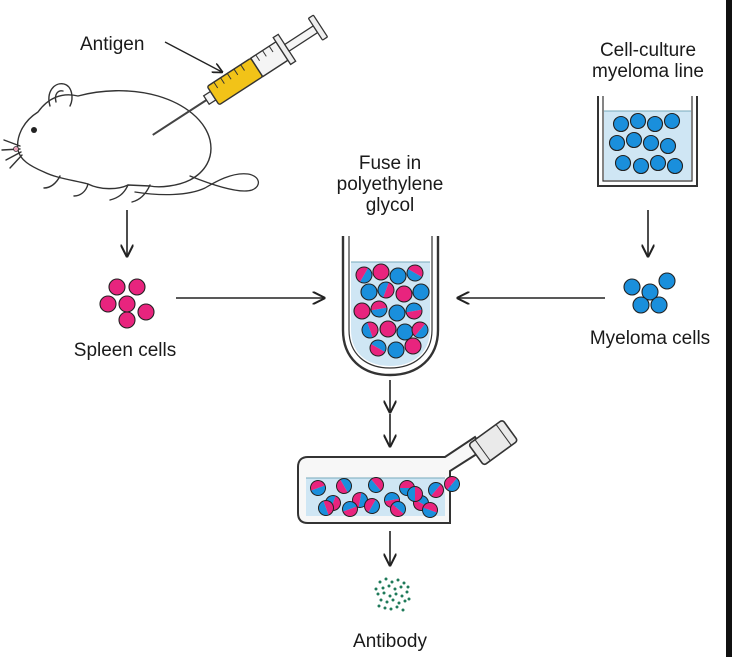 This screenshot has height=662, width=732. What do you see at coordinates (240, 75) in the screenshot?
I see `syringe-icon` at bounding box center [240, 75].